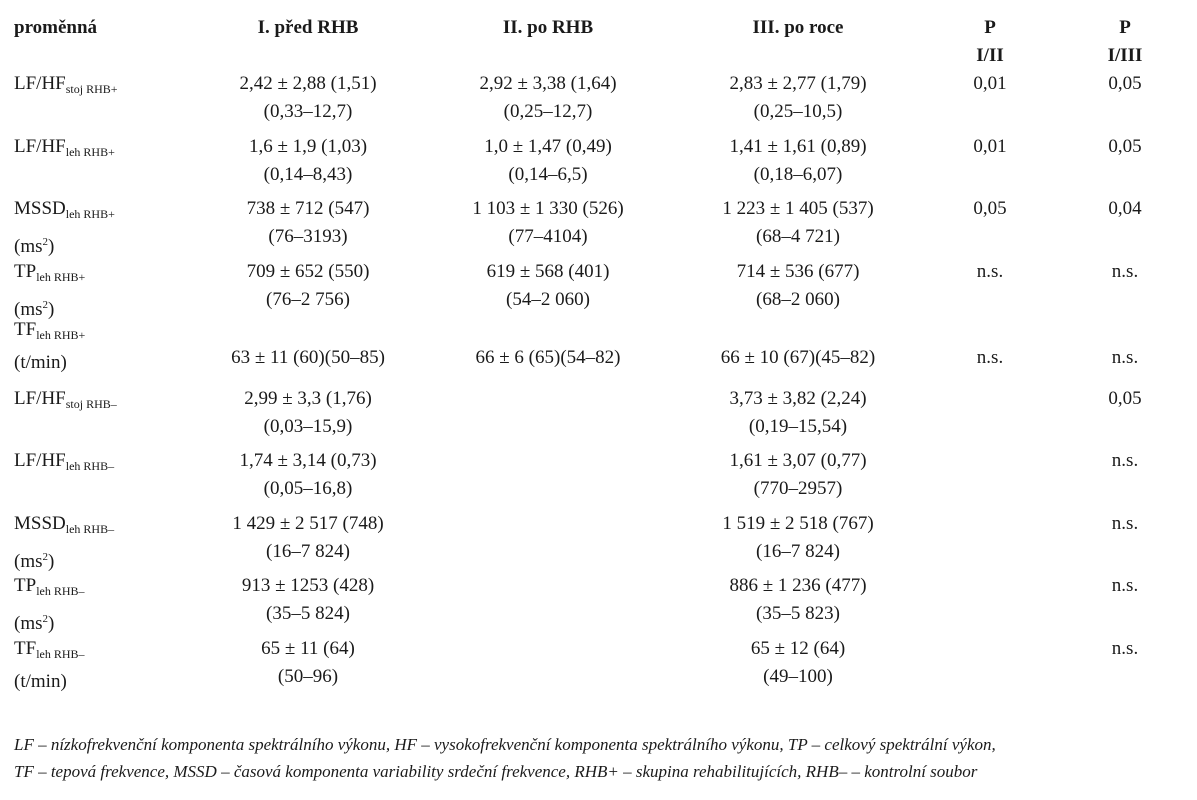 Image resolution: width=1197 pixels, height=800 pixels. I want to click on value-before-rhb: 2,42 ± 2,88 (1,51) (0,33–12,7), so click(308, 98).